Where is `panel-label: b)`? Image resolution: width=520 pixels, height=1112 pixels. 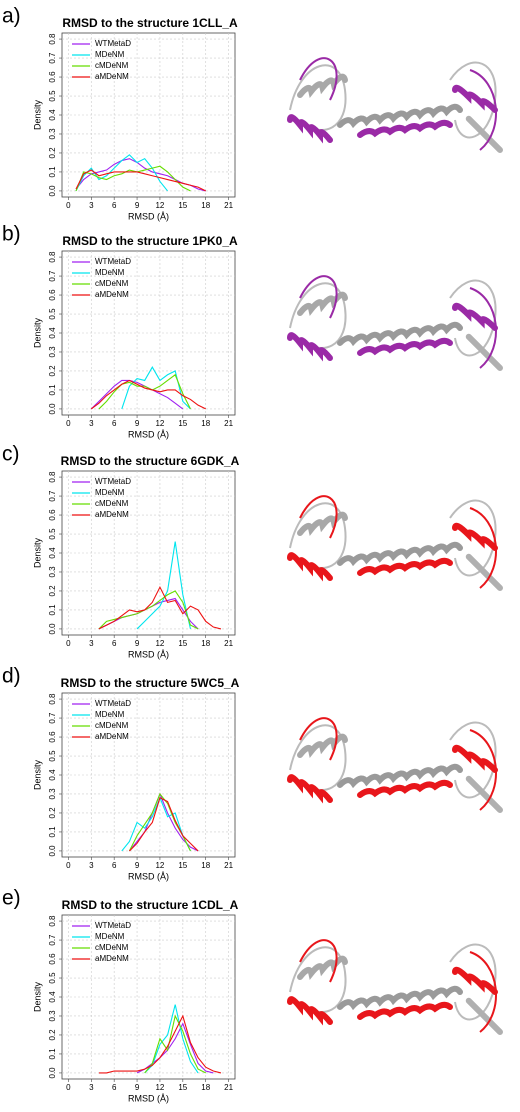 panel-label: b) is located at coordinates (11, 234).